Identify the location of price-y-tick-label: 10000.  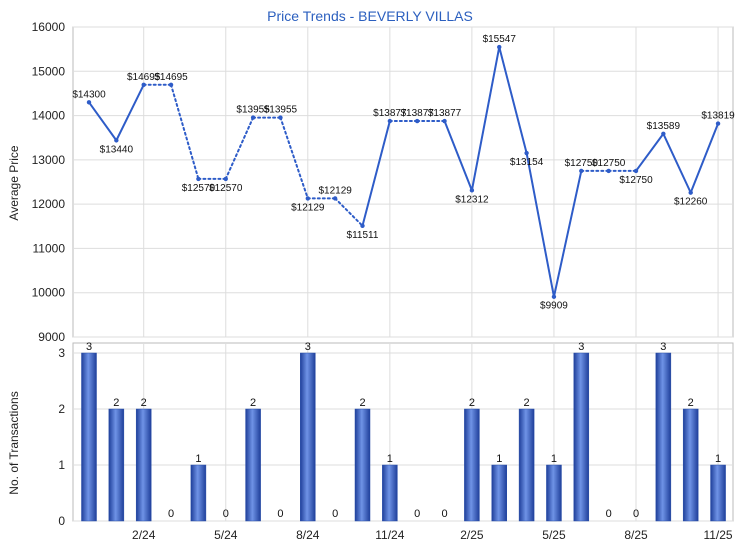
(49, 293).